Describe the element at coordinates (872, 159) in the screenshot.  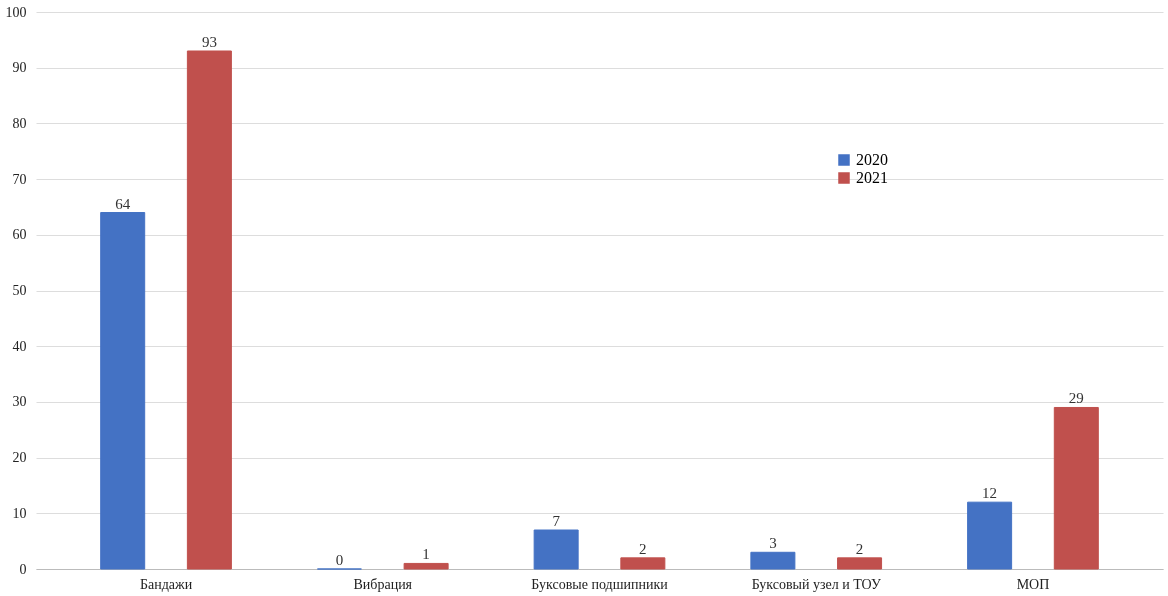
I see `legend-label: 2020` at that location.